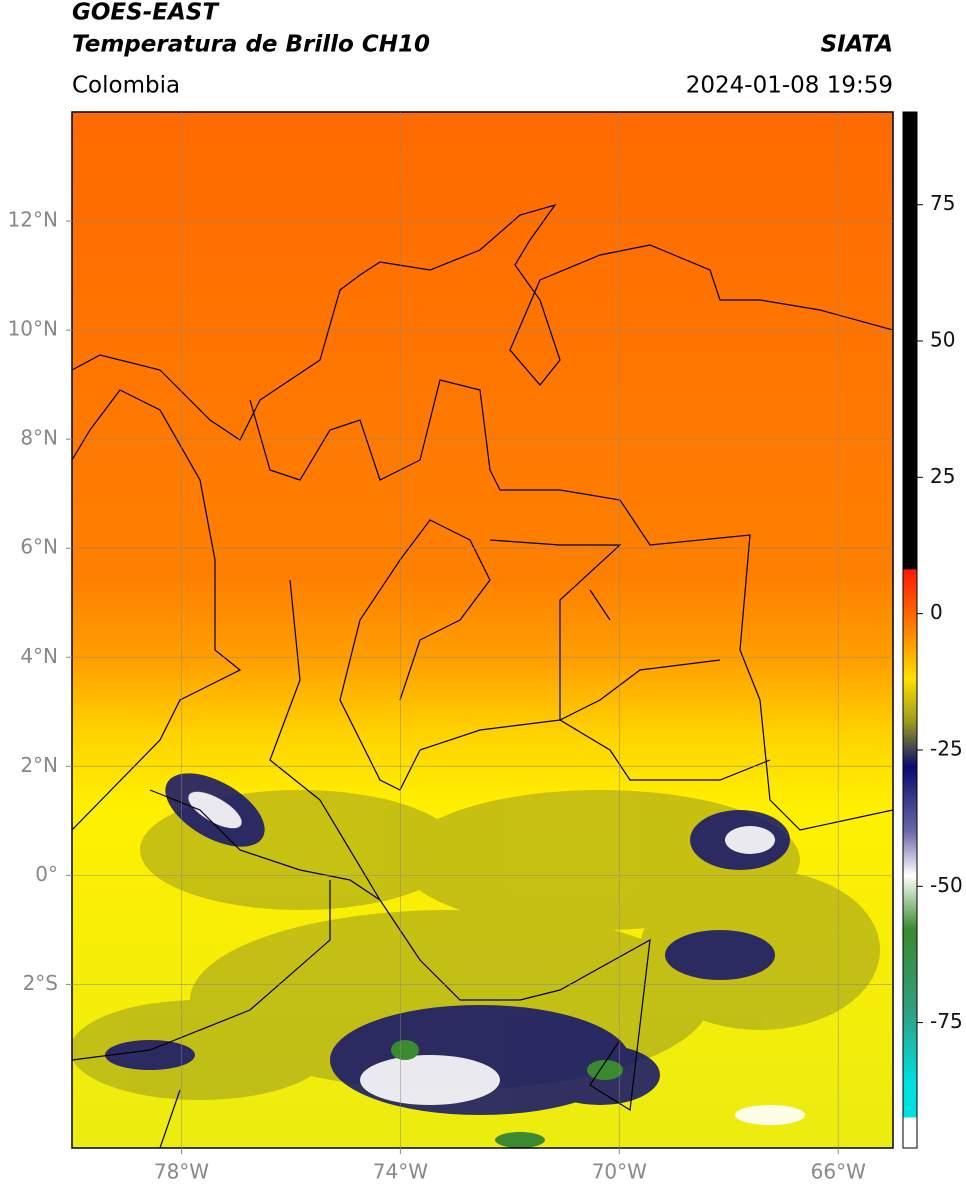 Image resolution: width=966 pixels, height=1194 pixels. I want to click on y-tick-label: 6°N, so click(39, 547).